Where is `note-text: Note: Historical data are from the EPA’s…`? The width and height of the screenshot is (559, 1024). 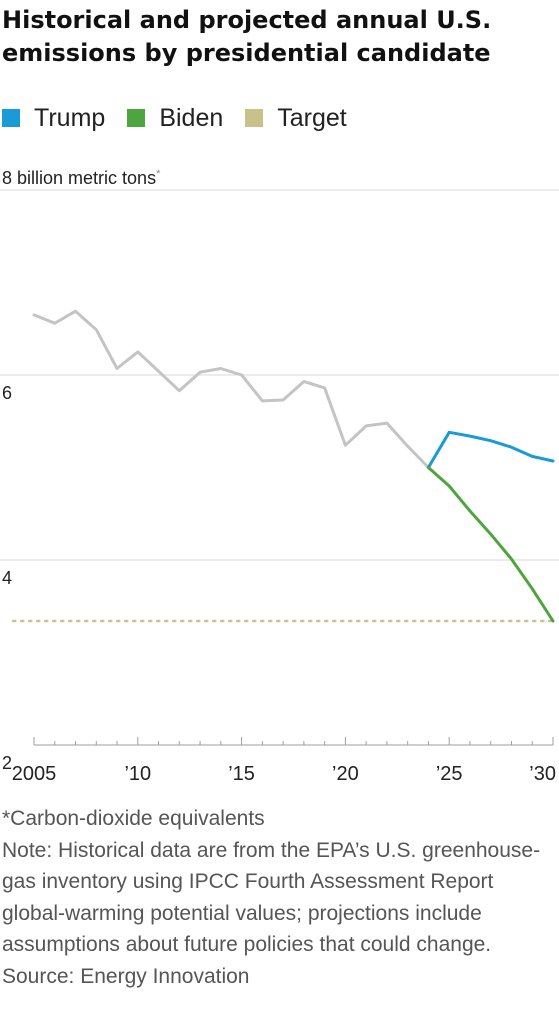
note-text: Note: Historical data are from the EPA’s… is located at coordinates (271, 897).